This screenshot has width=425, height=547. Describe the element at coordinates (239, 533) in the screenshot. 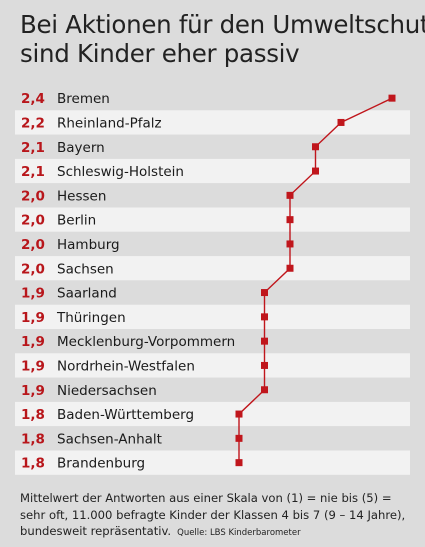

I see `source-label: Quelle: LBS Kinderbarometer` at that location.